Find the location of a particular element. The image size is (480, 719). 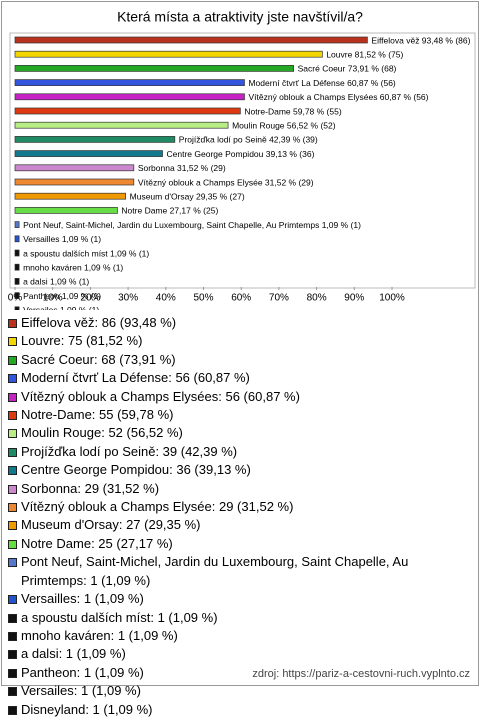

legend-label: Moulin Rouge: 52 (56,52 %) is located at coordinates (102, 433).